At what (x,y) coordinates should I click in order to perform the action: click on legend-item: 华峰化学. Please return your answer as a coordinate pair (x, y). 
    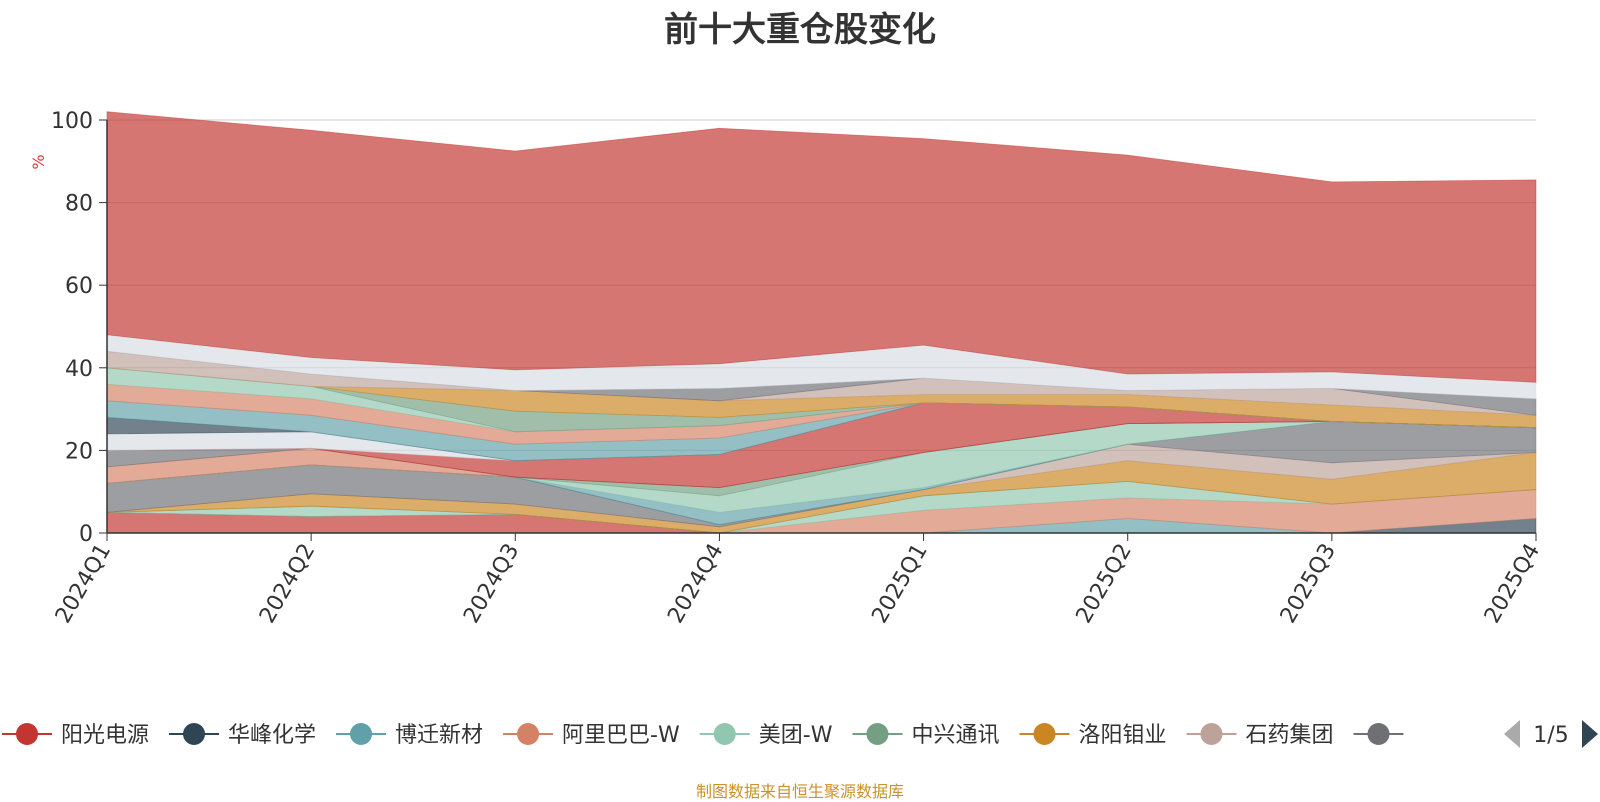
    Looking at the image, I should click on (242, 735).